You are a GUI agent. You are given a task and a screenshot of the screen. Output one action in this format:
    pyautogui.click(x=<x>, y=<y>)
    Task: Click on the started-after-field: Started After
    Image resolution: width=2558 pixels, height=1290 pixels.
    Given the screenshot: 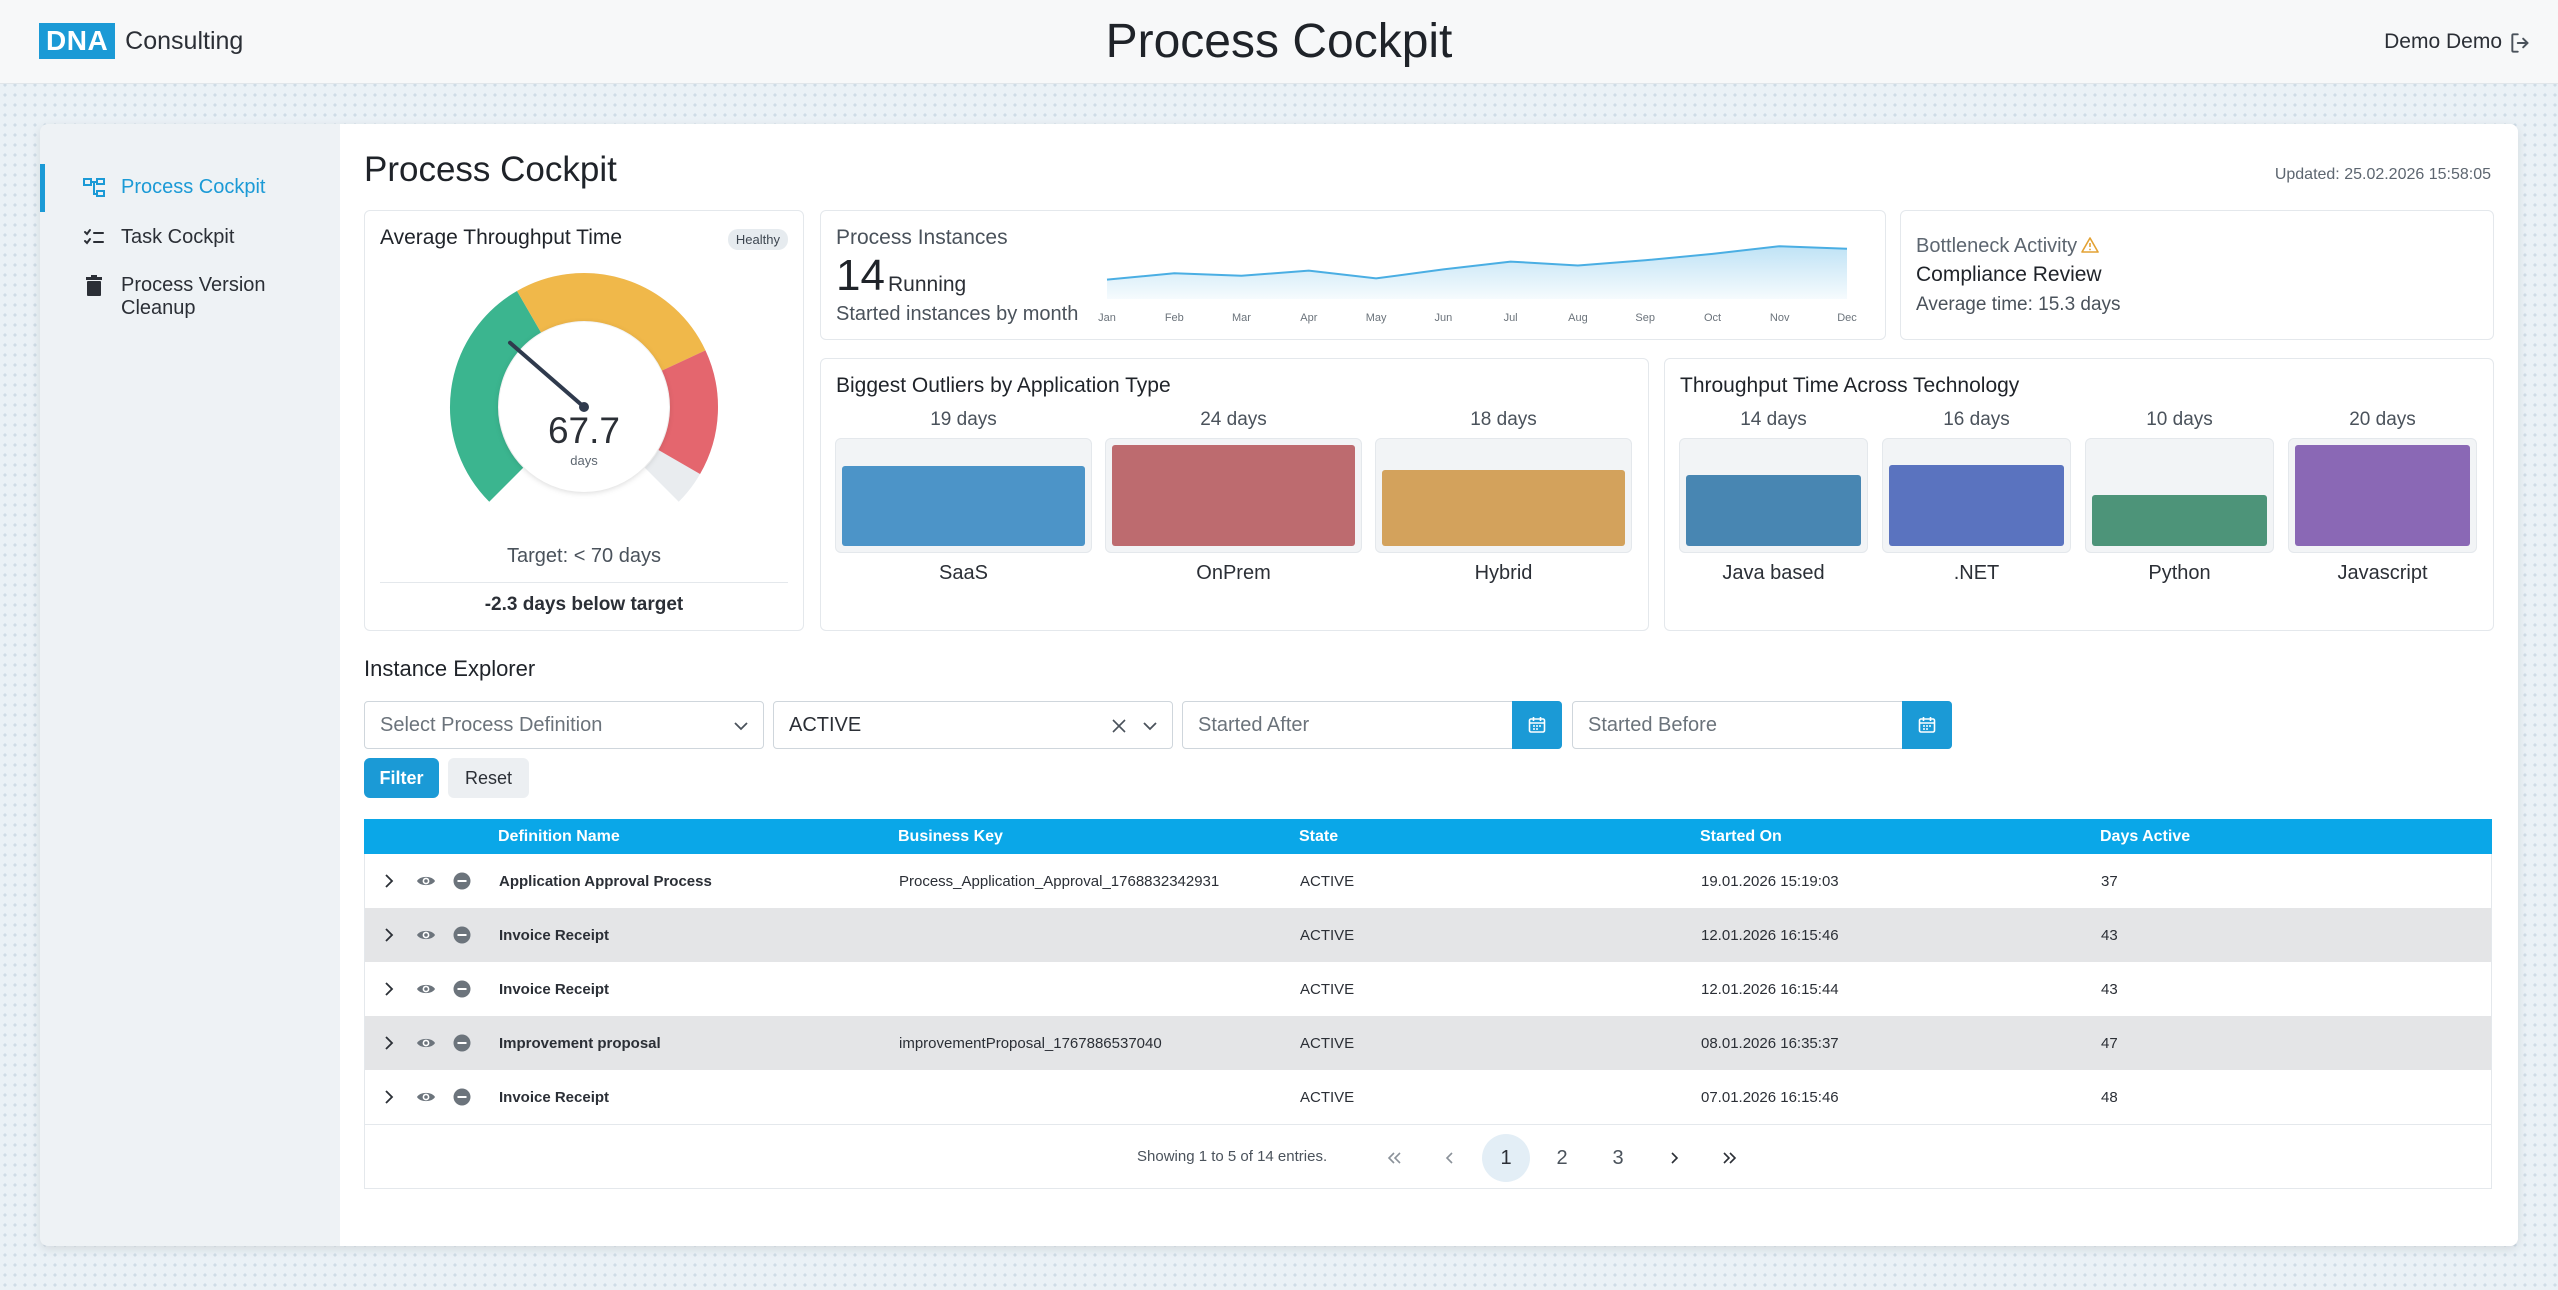 What is the action you would take?
    pyautogui.click(x=1372, y=725)
    